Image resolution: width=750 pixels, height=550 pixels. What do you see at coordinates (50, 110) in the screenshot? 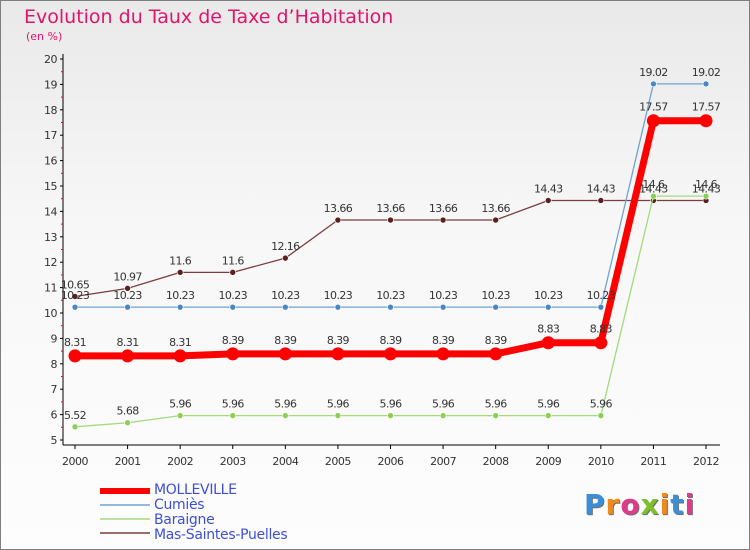
I see `y-tick-label: 18` at bounding box center [50, 110].